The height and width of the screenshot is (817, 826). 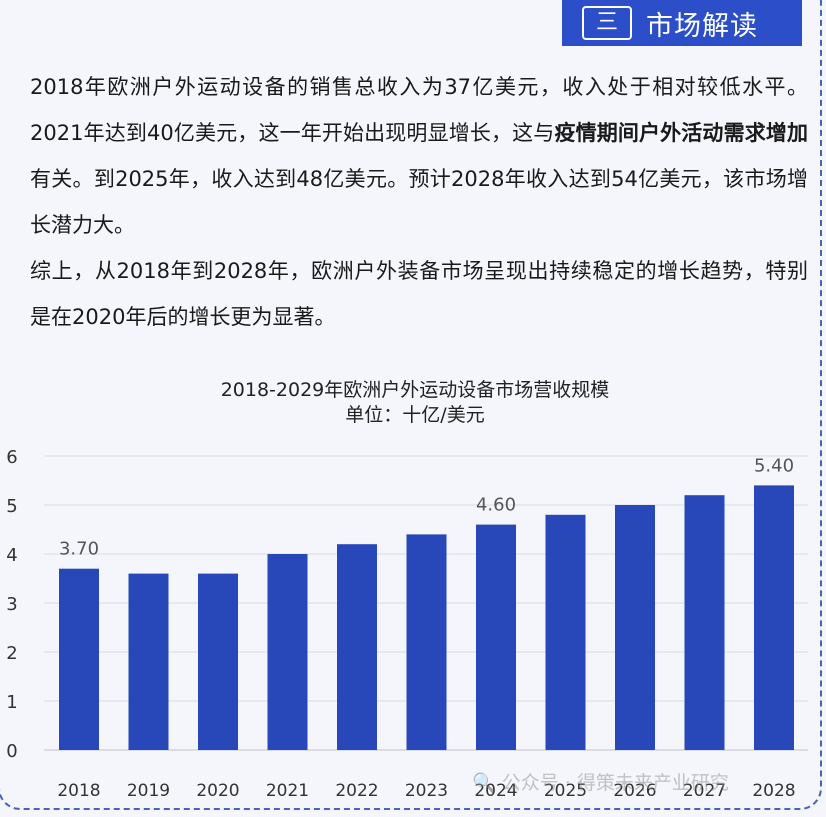 What do you see at coordinates (496, 505) in the screenshot?
I see `data-label: 4.60` at bounding box center [496, 505].